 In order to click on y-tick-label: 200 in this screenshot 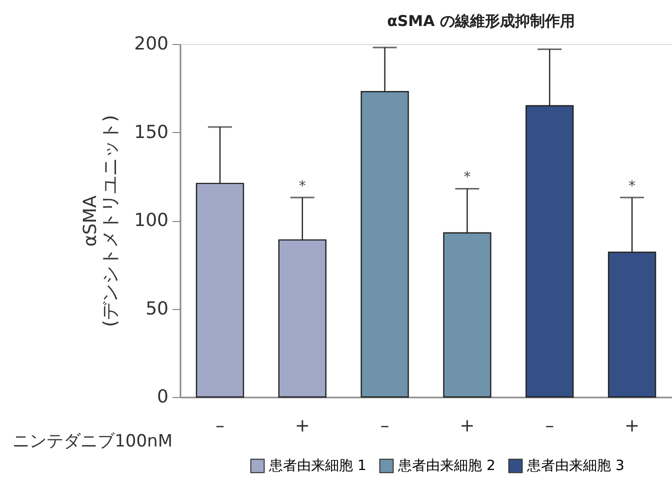, I will do `click(151, 44)`.